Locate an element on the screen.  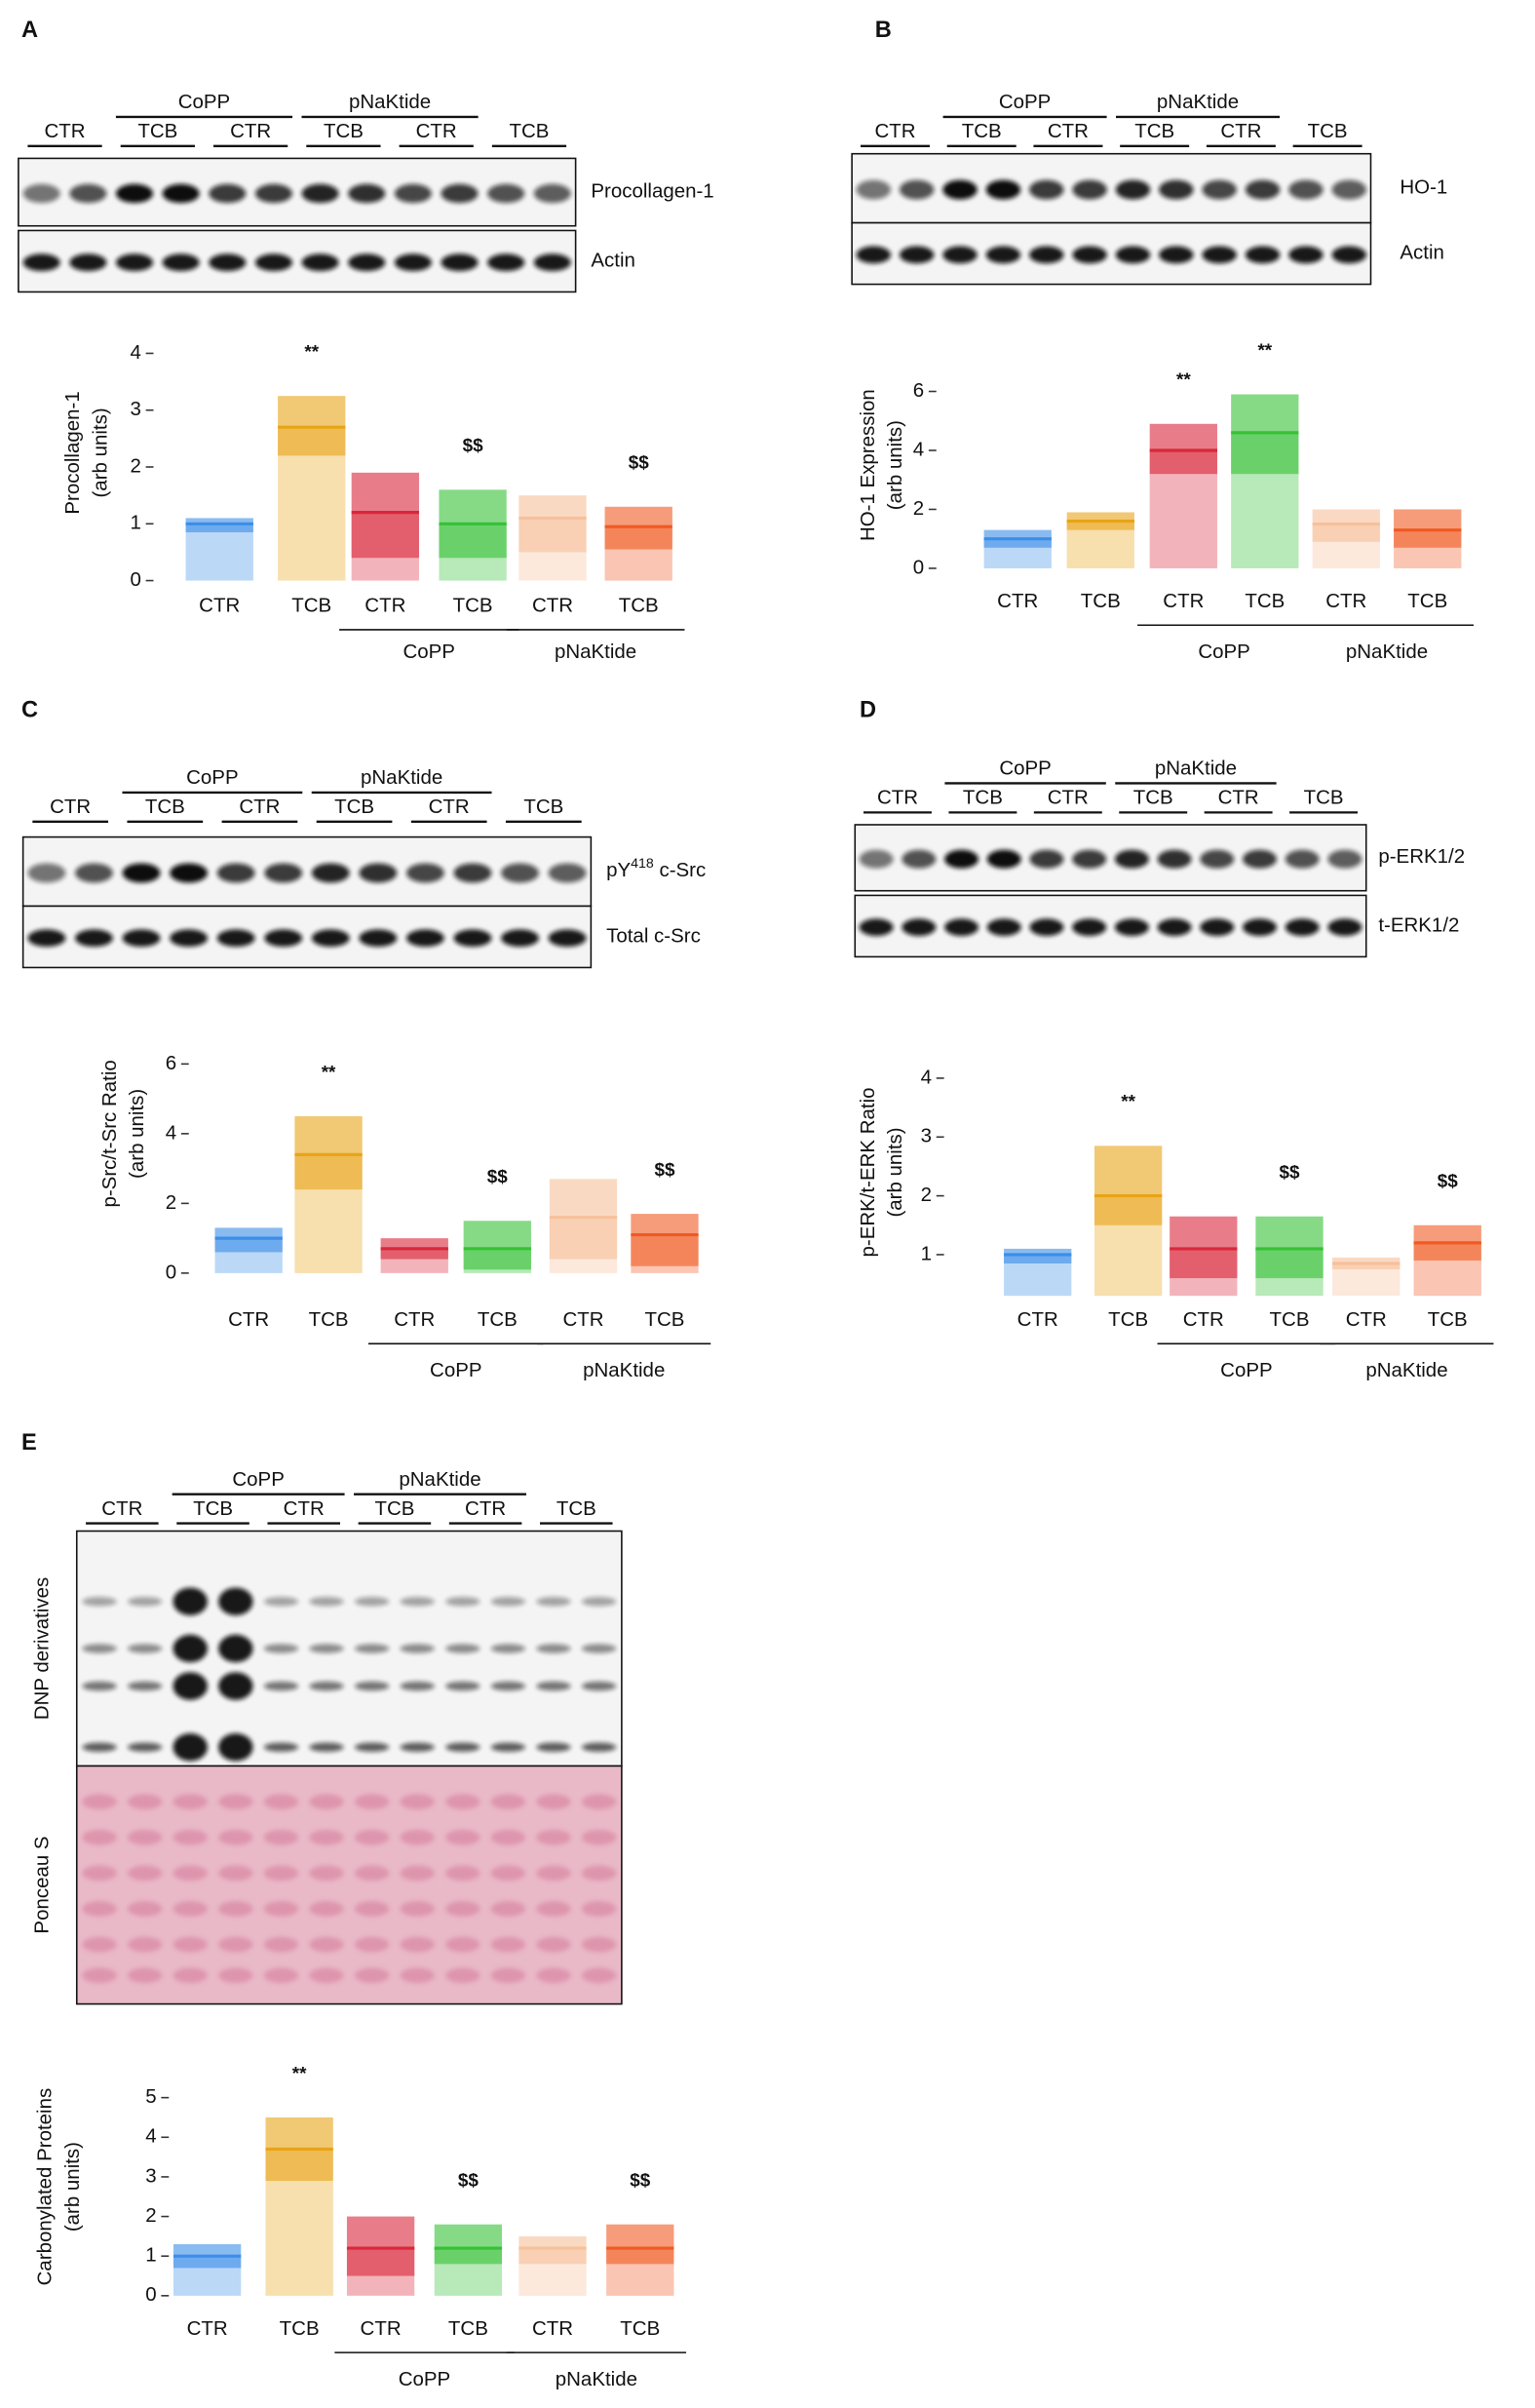
blot-row-label: Actin is located at coordinates (1422, 252).